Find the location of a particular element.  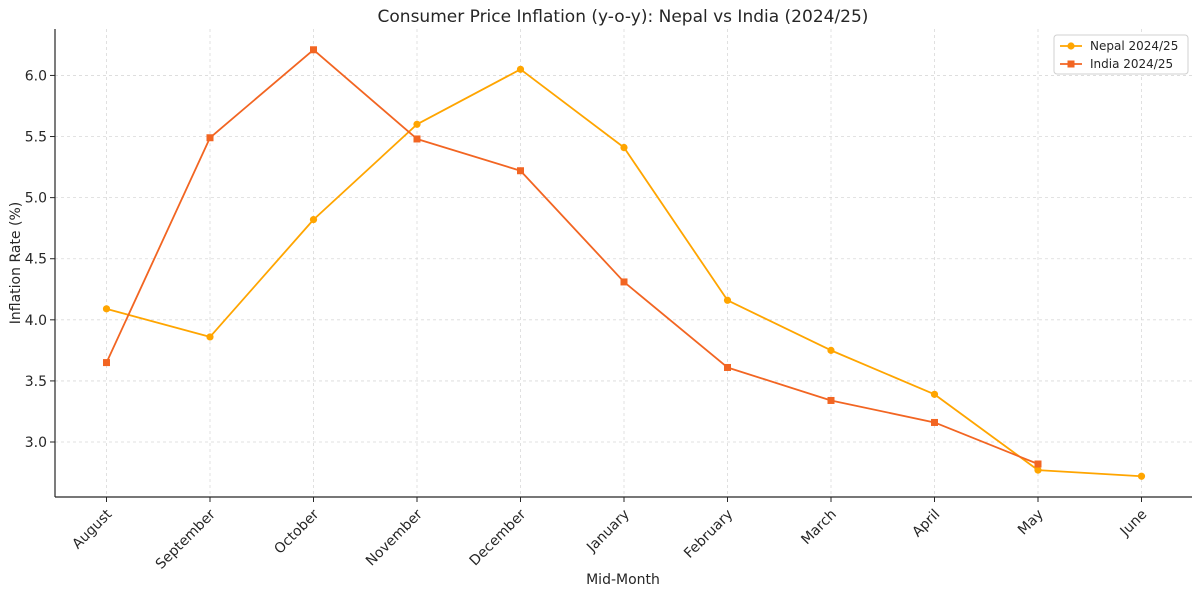

y-tick-label: 3.5 is located at coordinates (36, 382).